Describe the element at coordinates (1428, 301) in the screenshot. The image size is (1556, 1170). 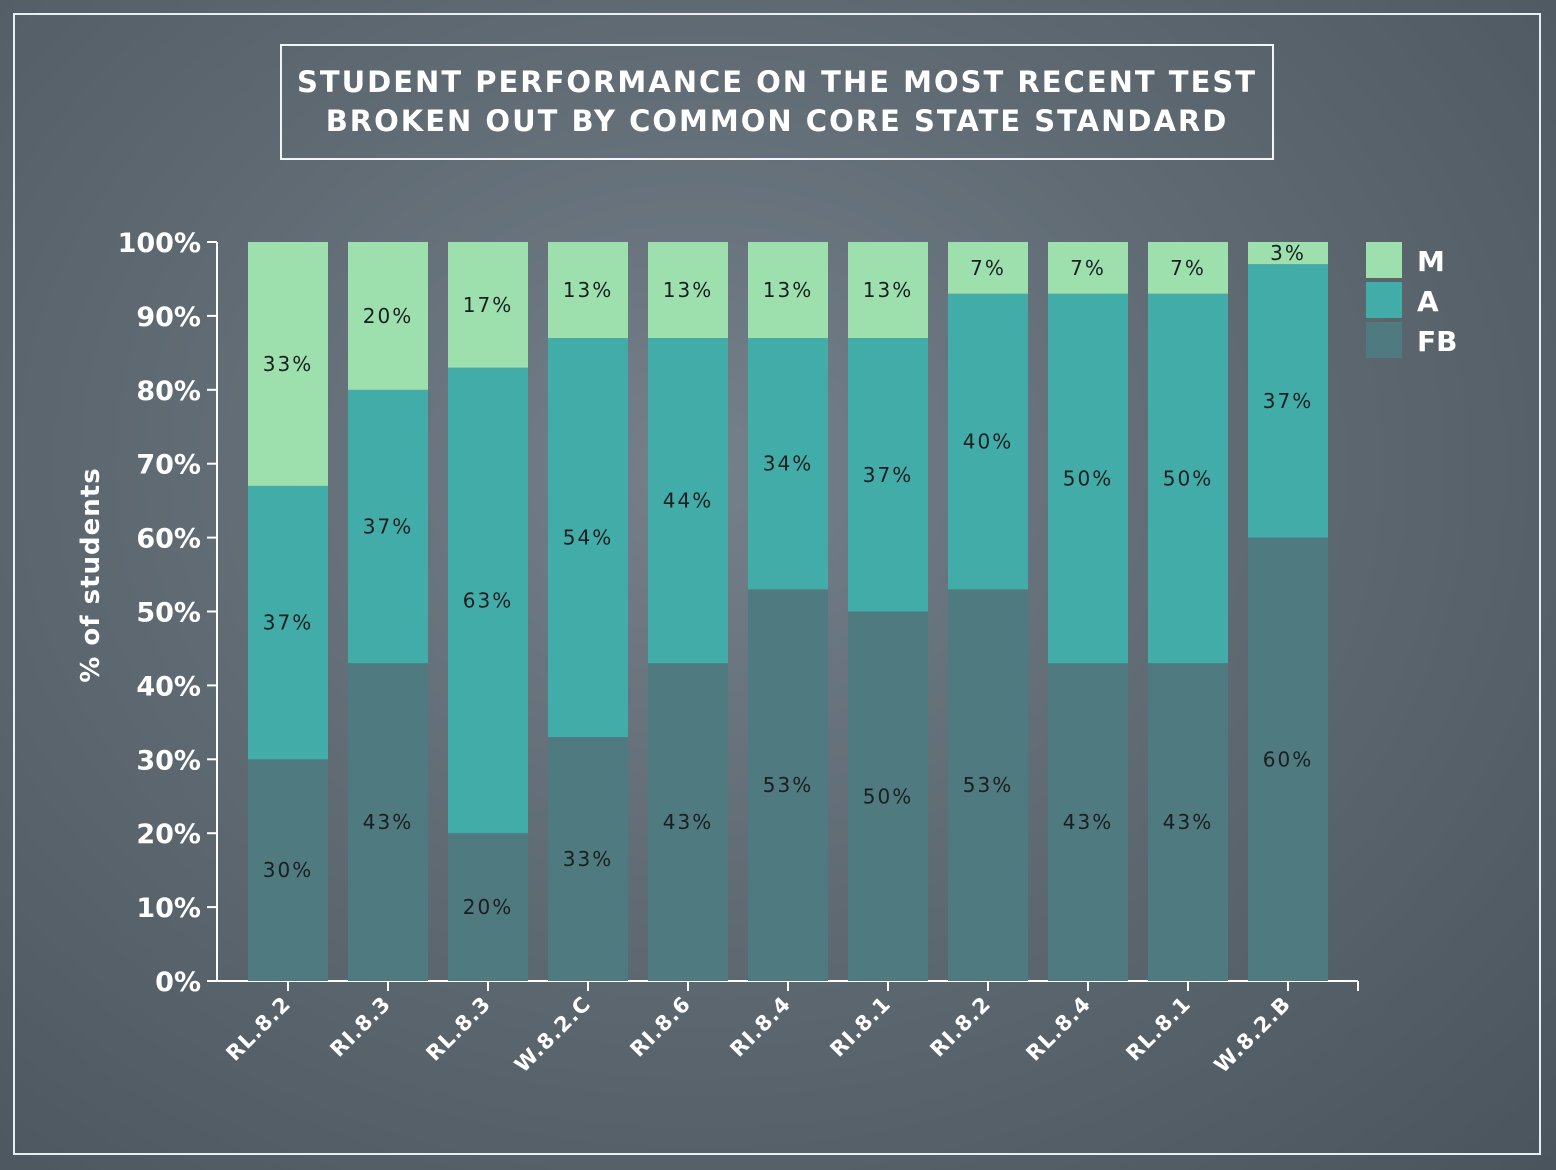
I see `legend-label-a: A` at that location.